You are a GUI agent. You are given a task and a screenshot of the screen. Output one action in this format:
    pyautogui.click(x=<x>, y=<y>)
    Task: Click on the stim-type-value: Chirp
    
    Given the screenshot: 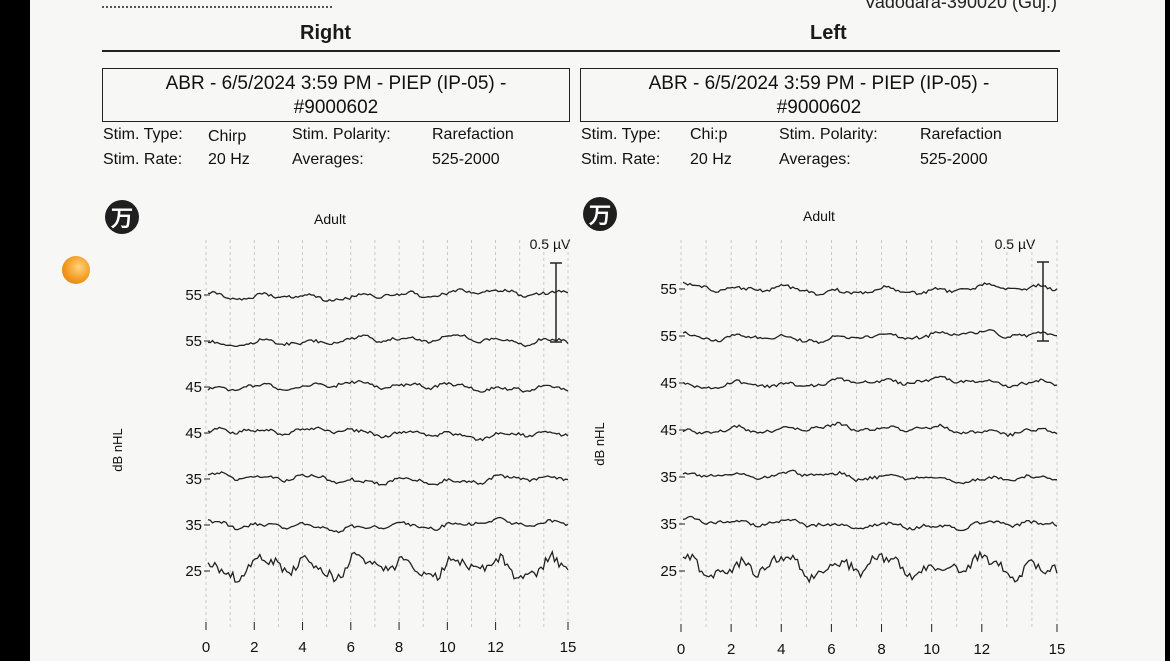 What is the action you would take?
    pyautogui.click(x=227, y=136)
    